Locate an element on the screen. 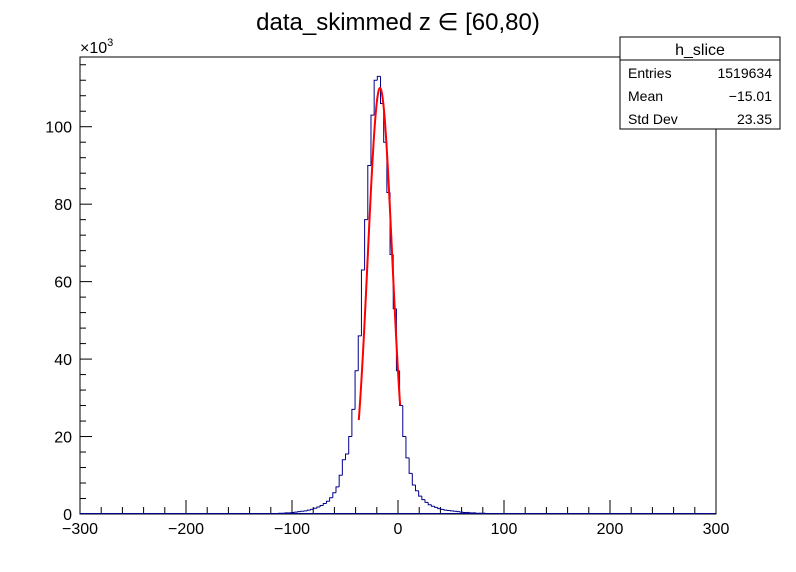 This screenshot has width=796, height=572. fit-series is located at coordinates (379, 253).